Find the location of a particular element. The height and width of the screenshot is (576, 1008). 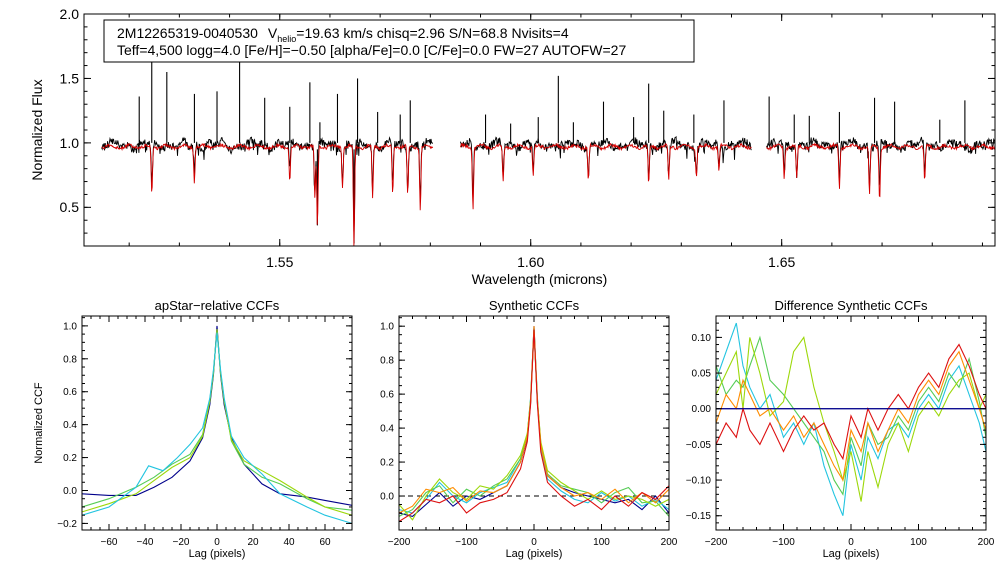

y-tick-label: −0.2 is located at coordinates (67, 524).